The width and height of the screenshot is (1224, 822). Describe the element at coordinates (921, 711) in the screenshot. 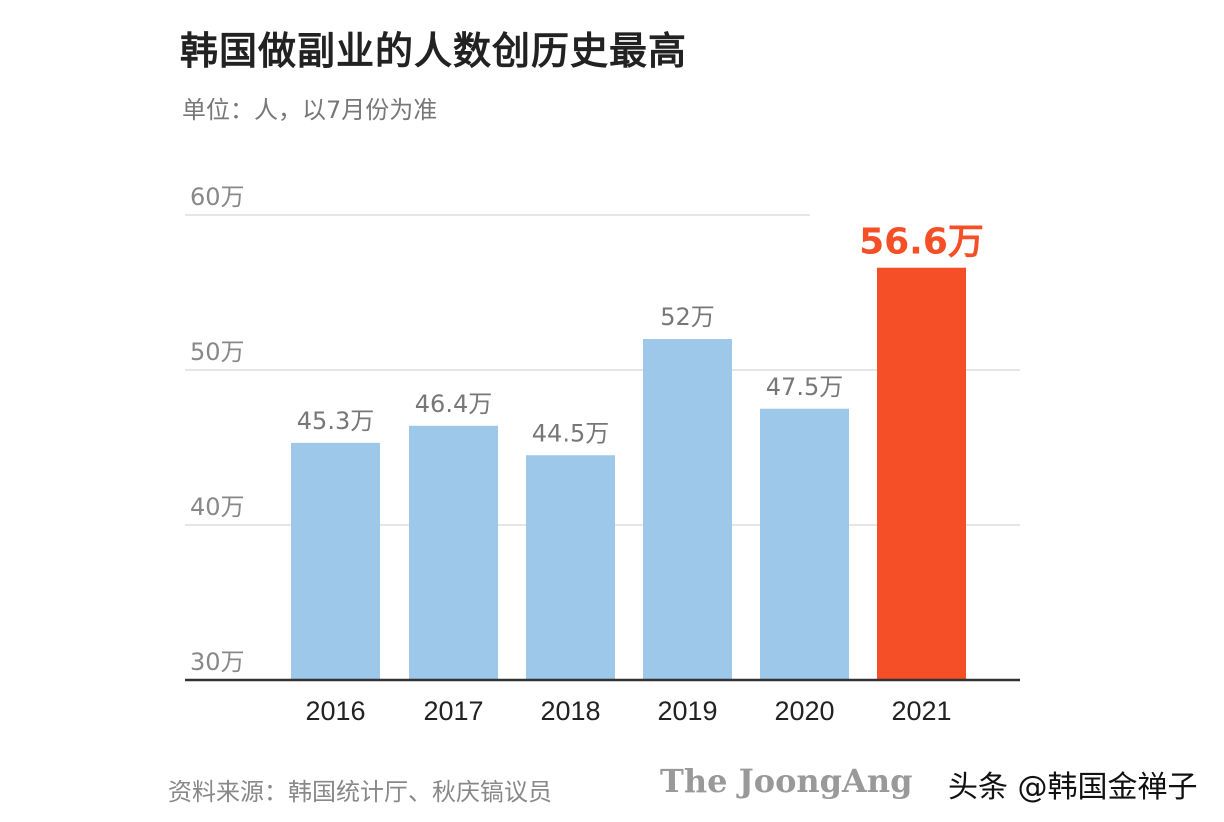

I see `x-tick-label: 2021` at that location.